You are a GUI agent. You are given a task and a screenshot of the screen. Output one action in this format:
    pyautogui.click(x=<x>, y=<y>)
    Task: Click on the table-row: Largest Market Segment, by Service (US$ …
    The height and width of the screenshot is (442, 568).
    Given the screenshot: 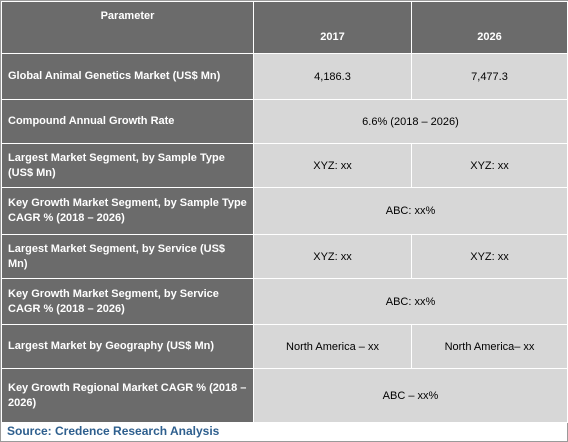 What is the action you would take?
    pyautogui.click(x=284, y=256)
    